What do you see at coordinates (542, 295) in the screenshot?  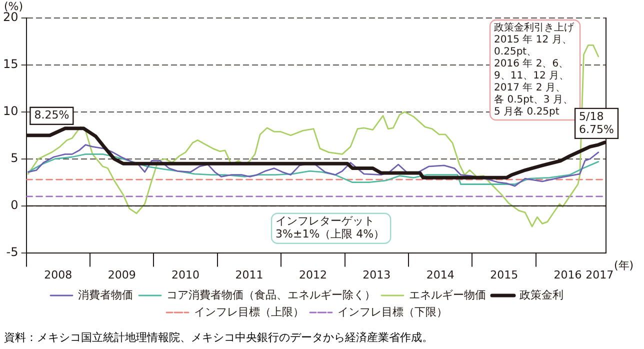 I see `legend-label: 政策金利` at bounding box center [542, 295].